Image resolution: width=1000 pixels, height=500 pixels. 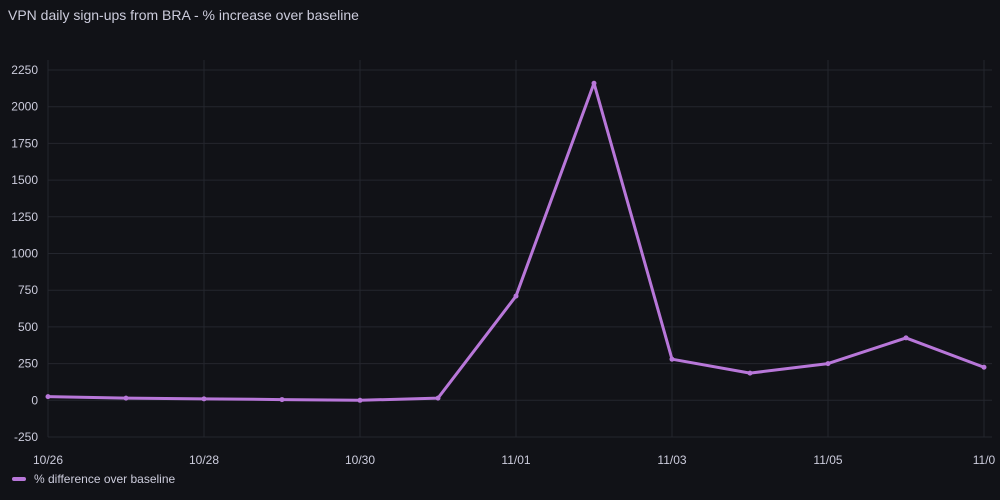 I want to click on x-tick-label: 11/03, so click(x=671, y=460).